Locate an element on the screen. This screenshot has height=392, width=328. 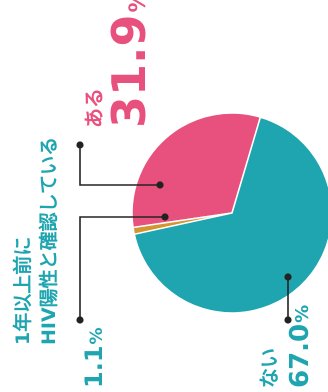
slice-value-nai-unit: % is located at coordinates (302, 314).